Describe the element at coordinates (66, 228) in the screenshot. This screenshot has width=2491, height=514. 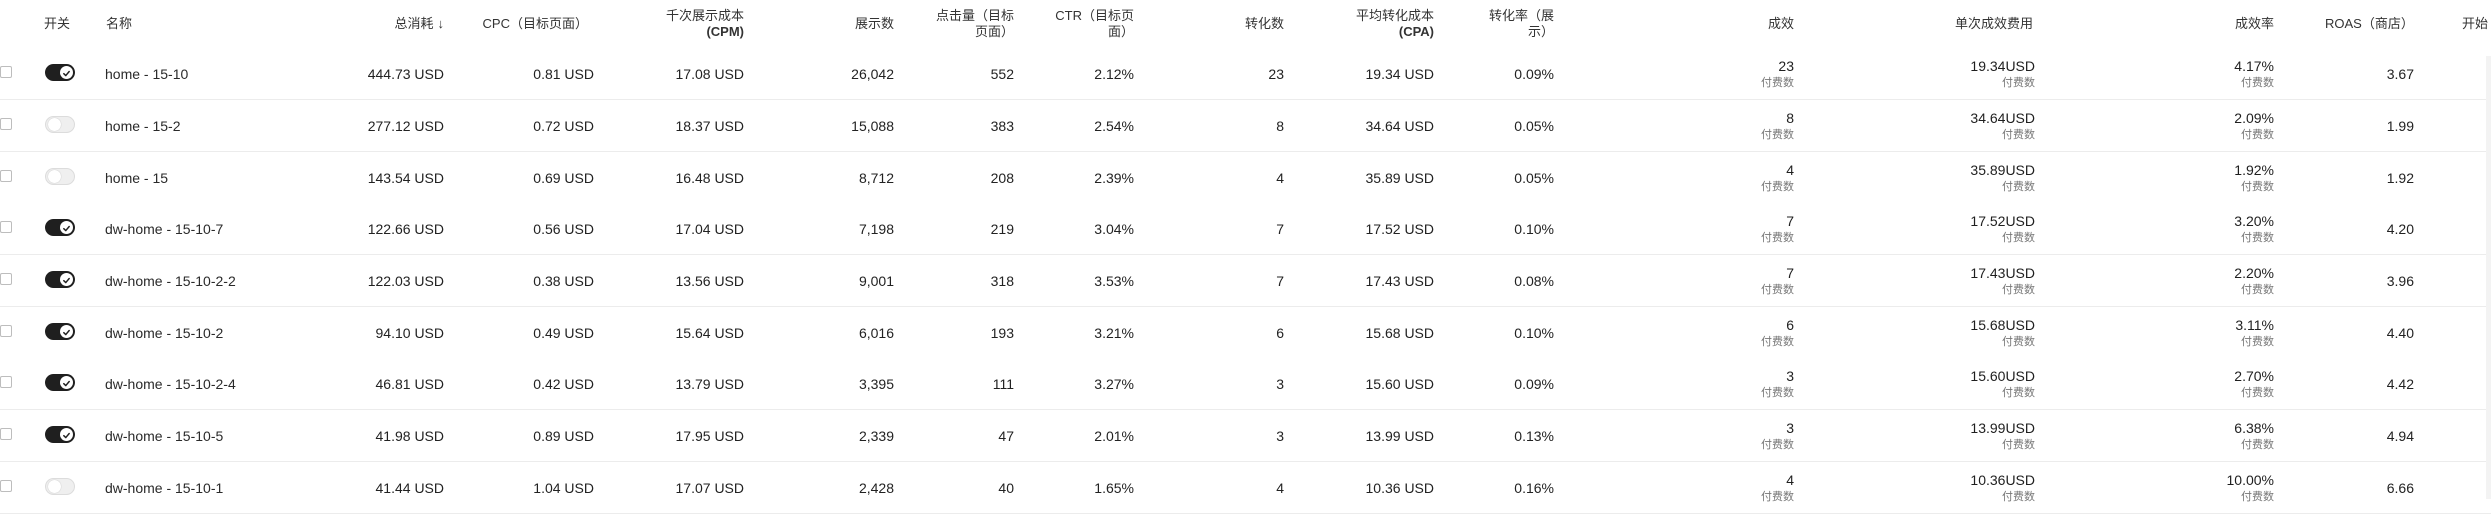
I see `check-icon` at that location.